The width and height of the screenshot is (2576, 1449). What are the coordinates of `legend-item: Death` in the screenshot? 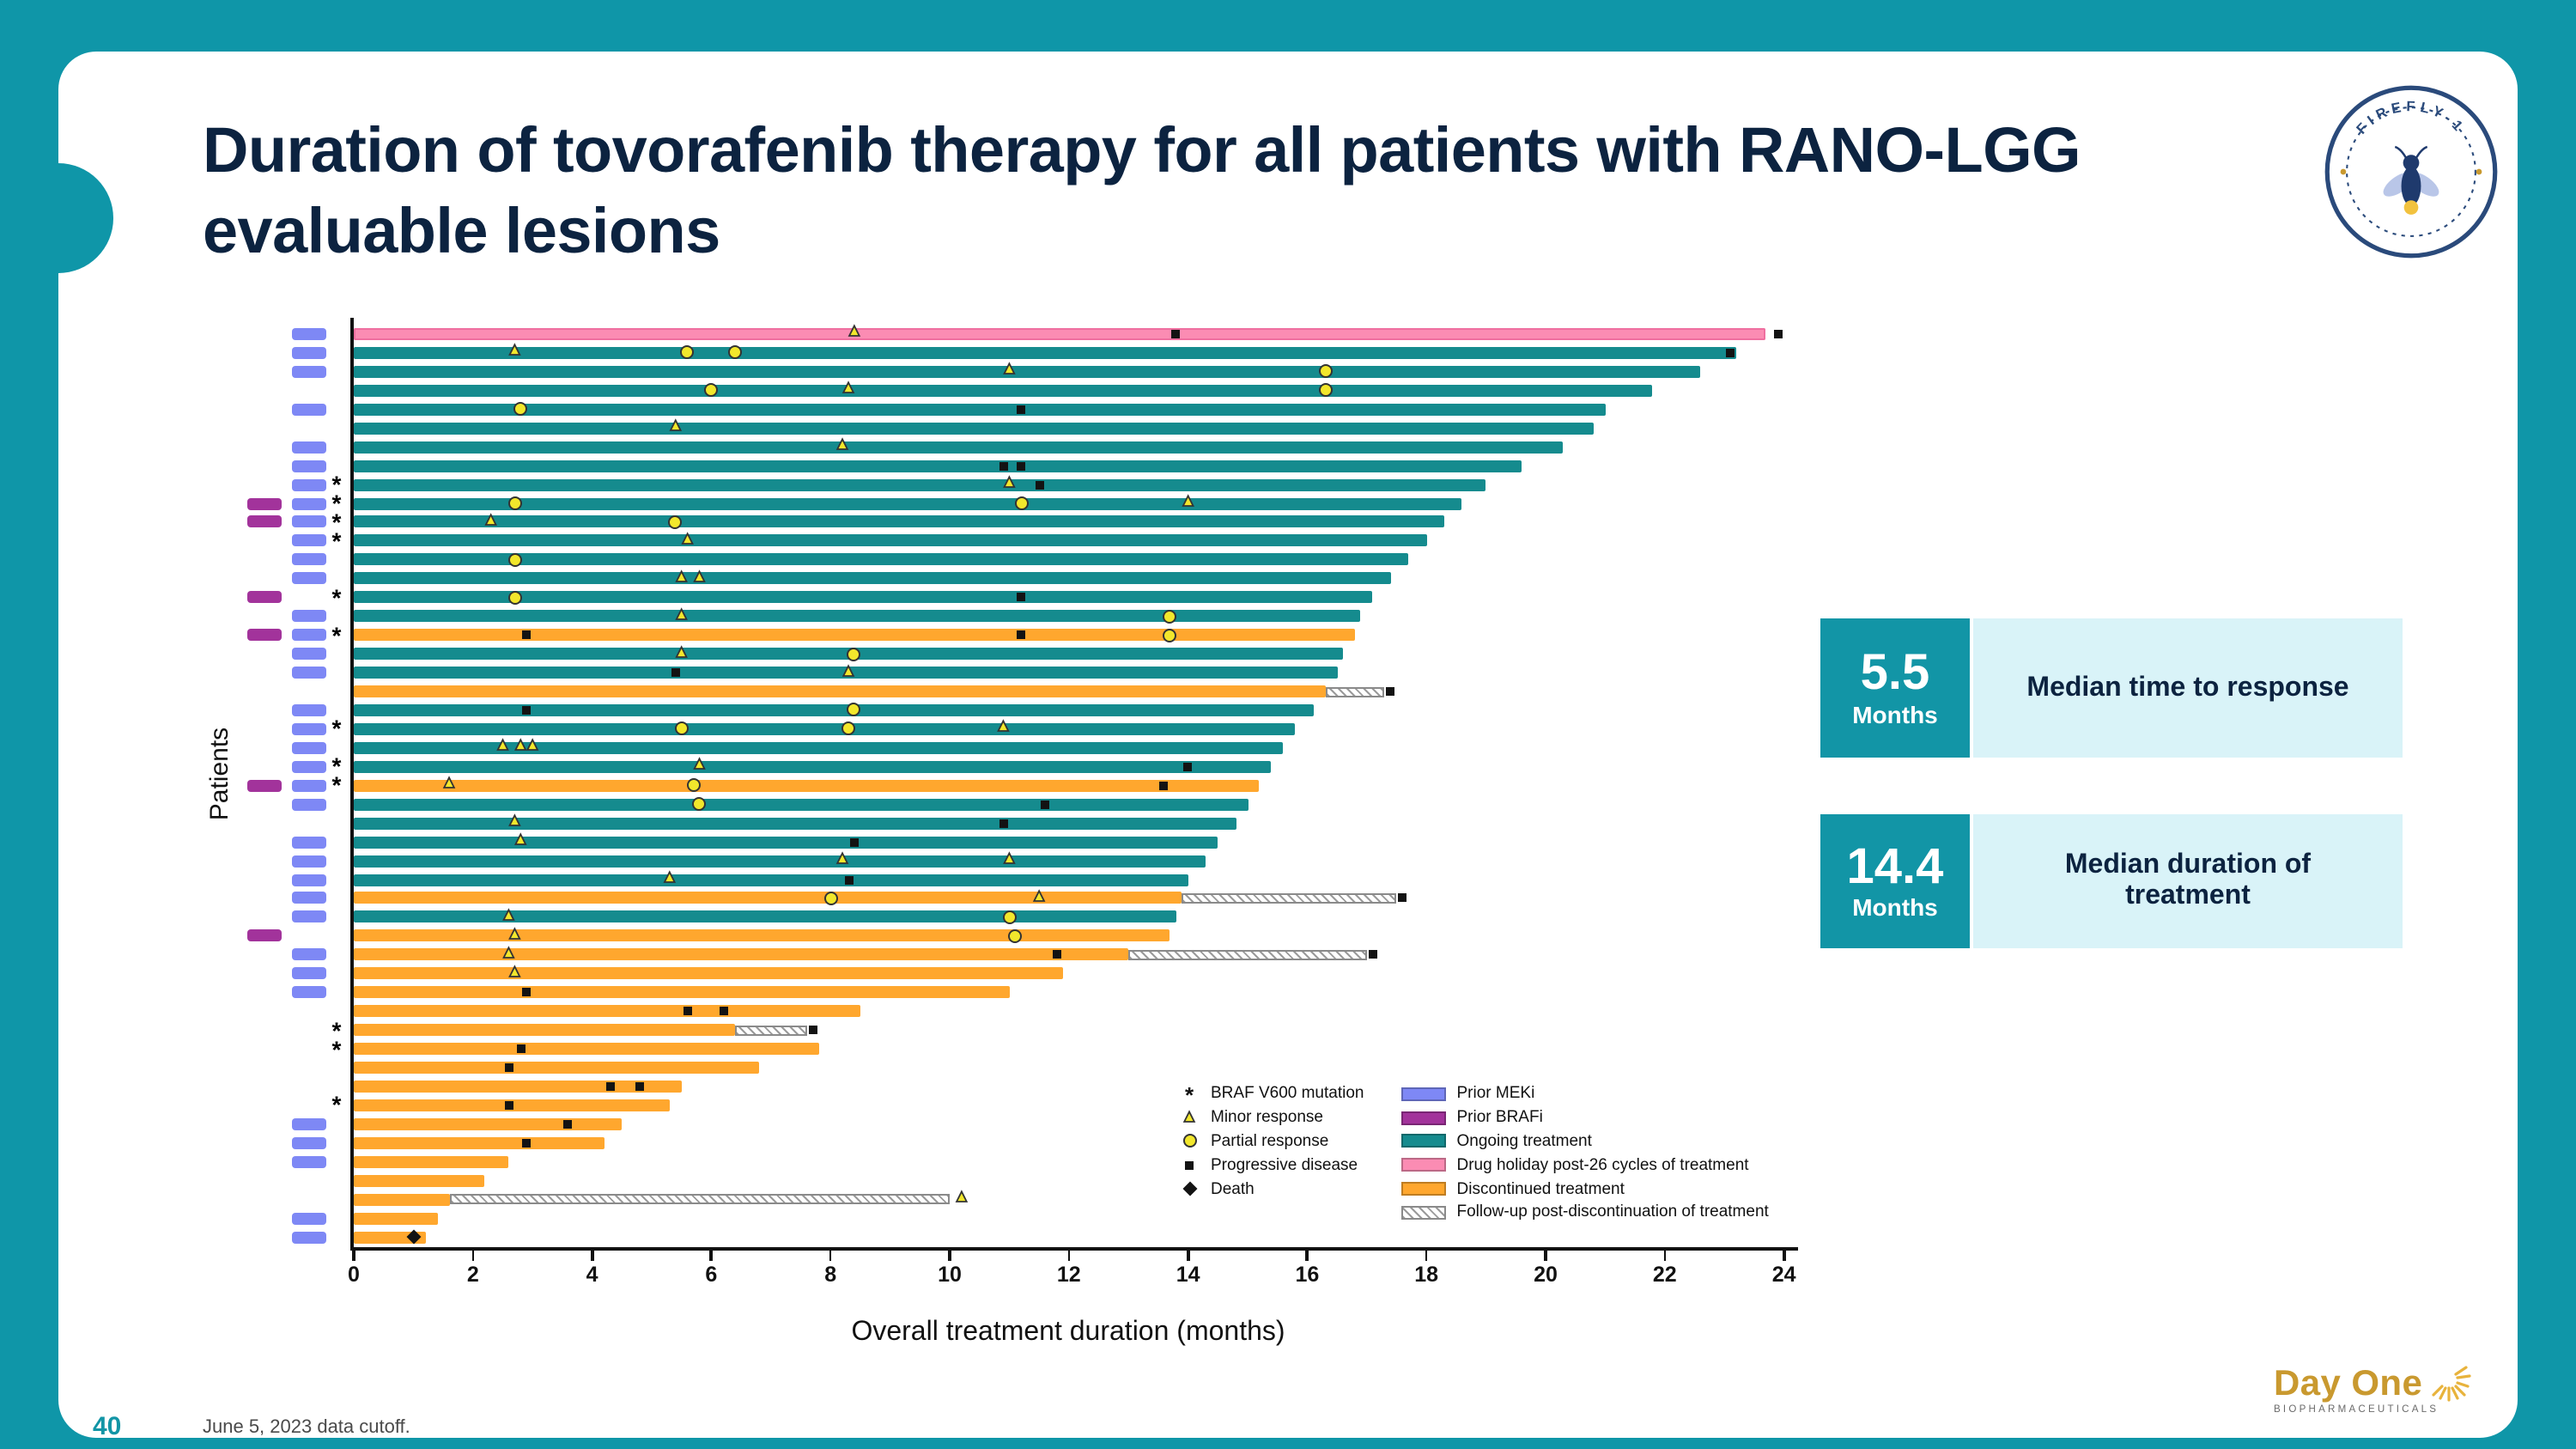 It's located at (1271, 1189).